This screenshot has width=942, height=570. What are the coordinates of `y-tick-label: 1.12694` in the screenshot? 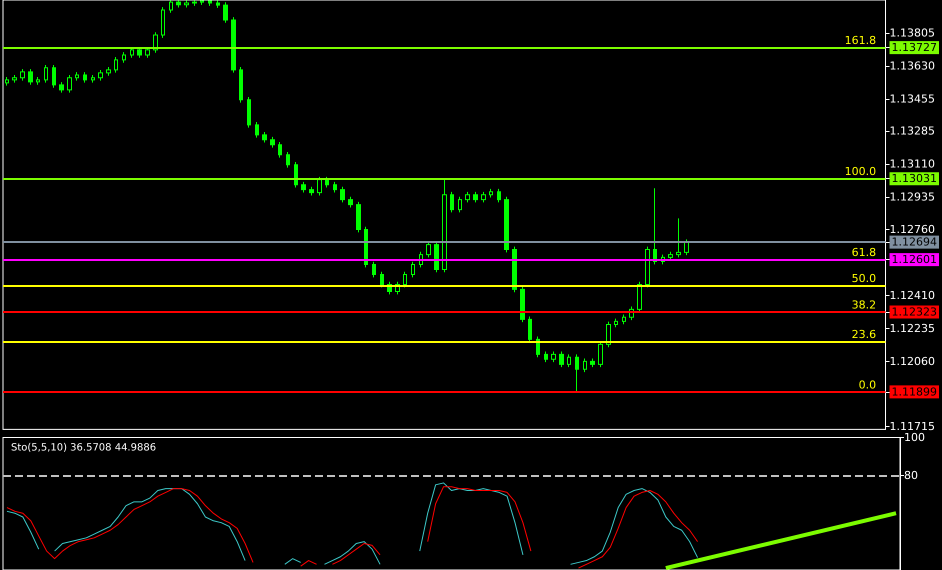 It's located at (915, 242).